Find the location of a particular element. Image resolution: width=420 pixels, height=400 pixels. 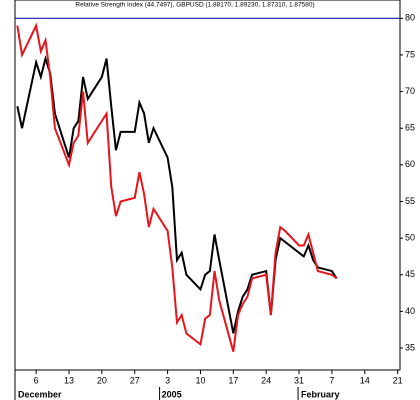

y-tick-label: 40 is located at coordinates (410, 311).